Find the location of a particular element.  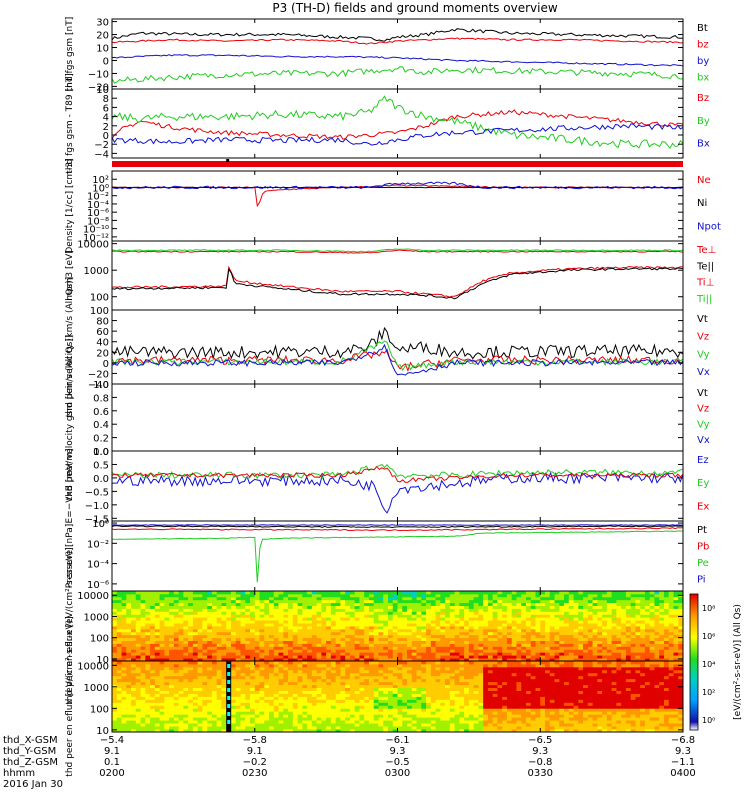

y-axis-label: Density [1/cc] [cm-3] is located at coordinates (70, 205).